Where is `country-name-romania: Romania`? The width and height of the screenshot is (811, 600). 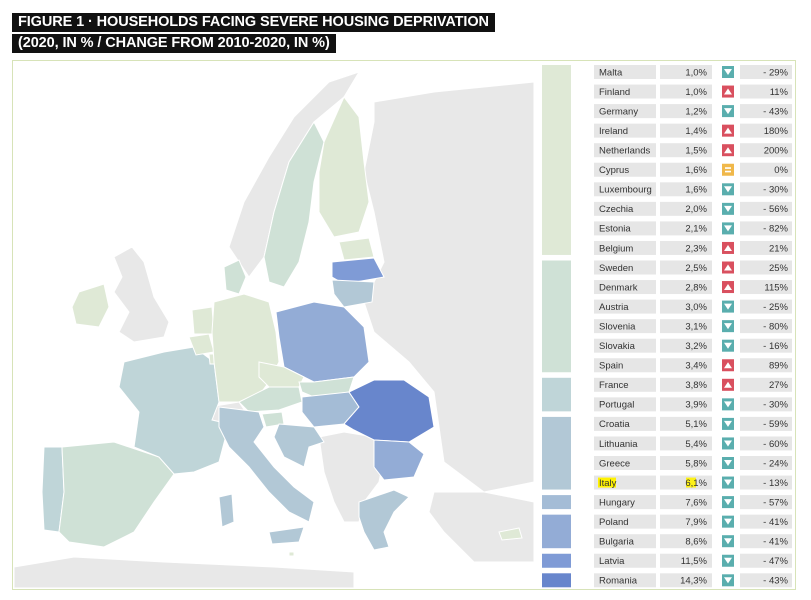 country-name-romania: Romania is located at coordinates (618, 581).